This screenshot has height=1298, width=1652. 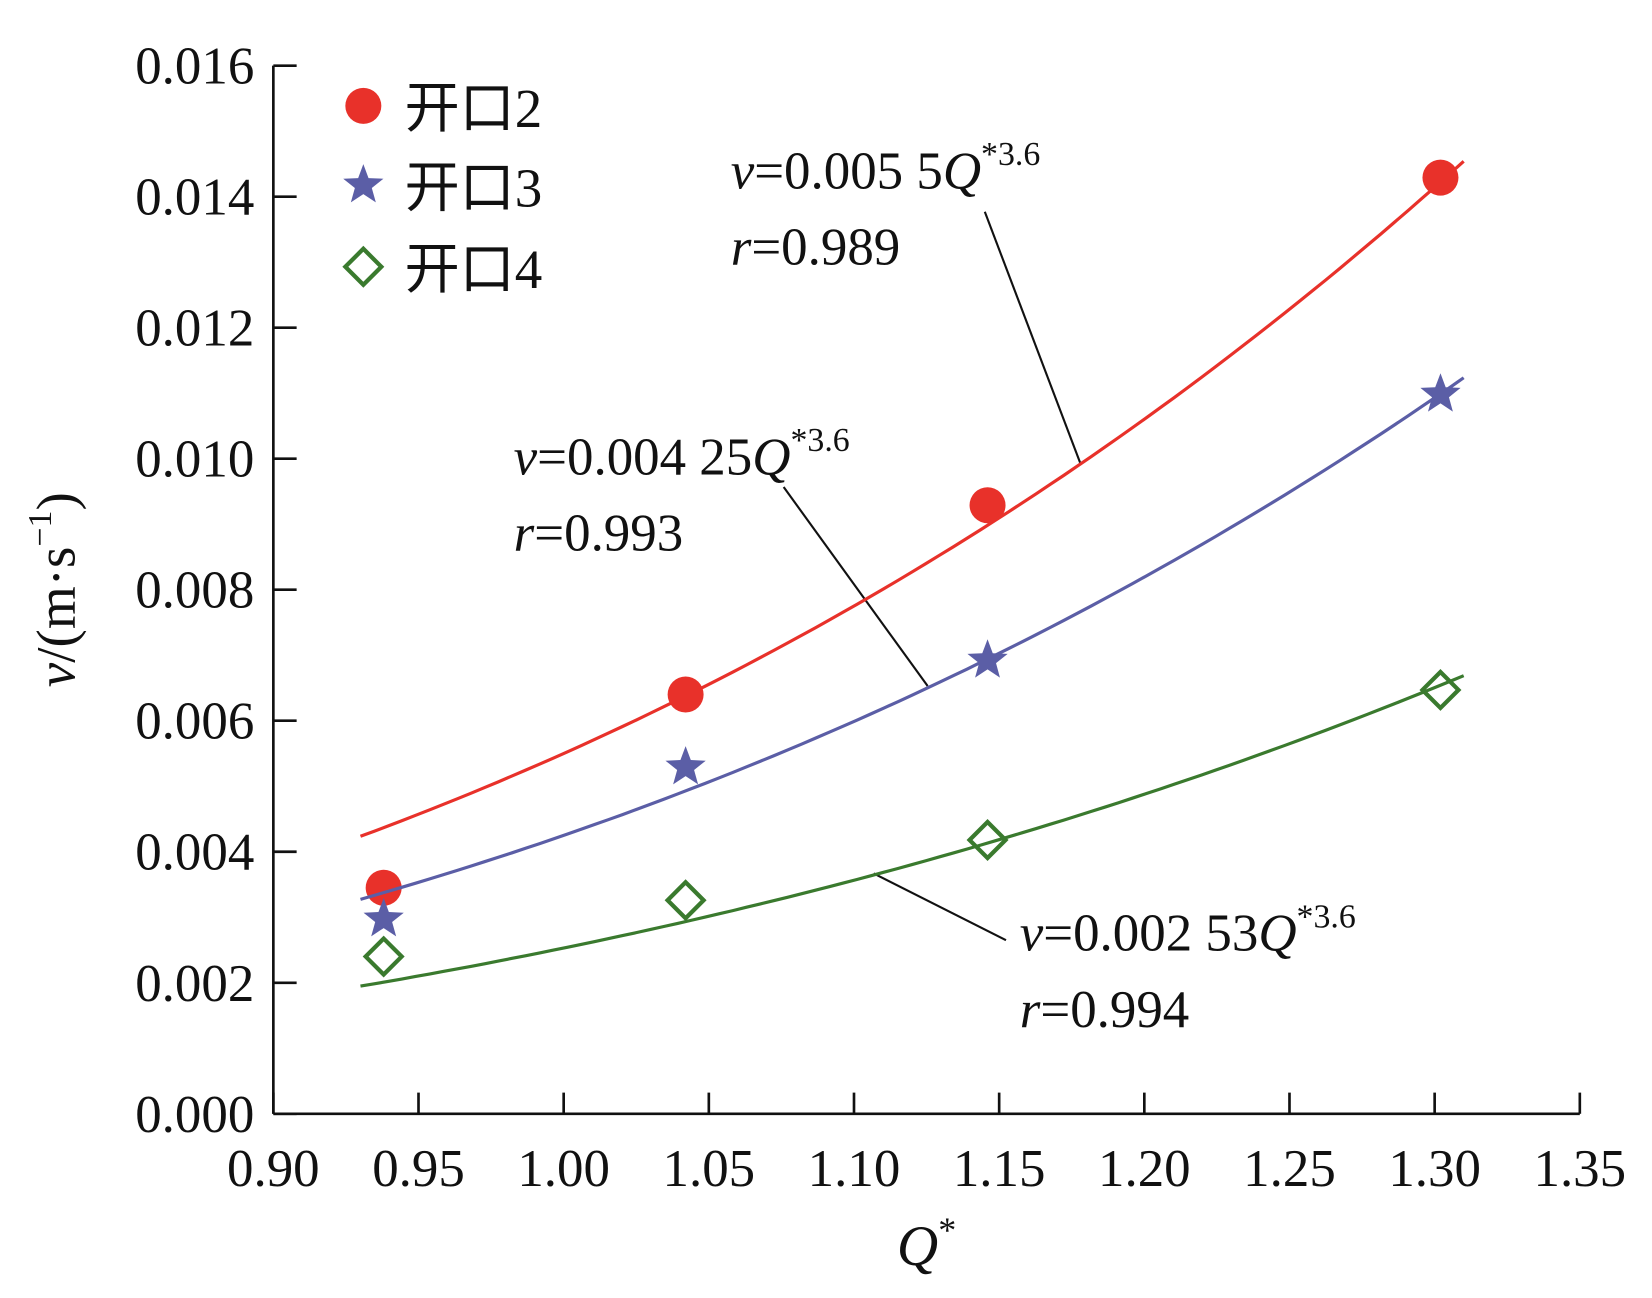 What do you see at coordinates (194, 722) in the screenshot?
I see `y-tick-label: 0.006` at bounding box center [194, 722].